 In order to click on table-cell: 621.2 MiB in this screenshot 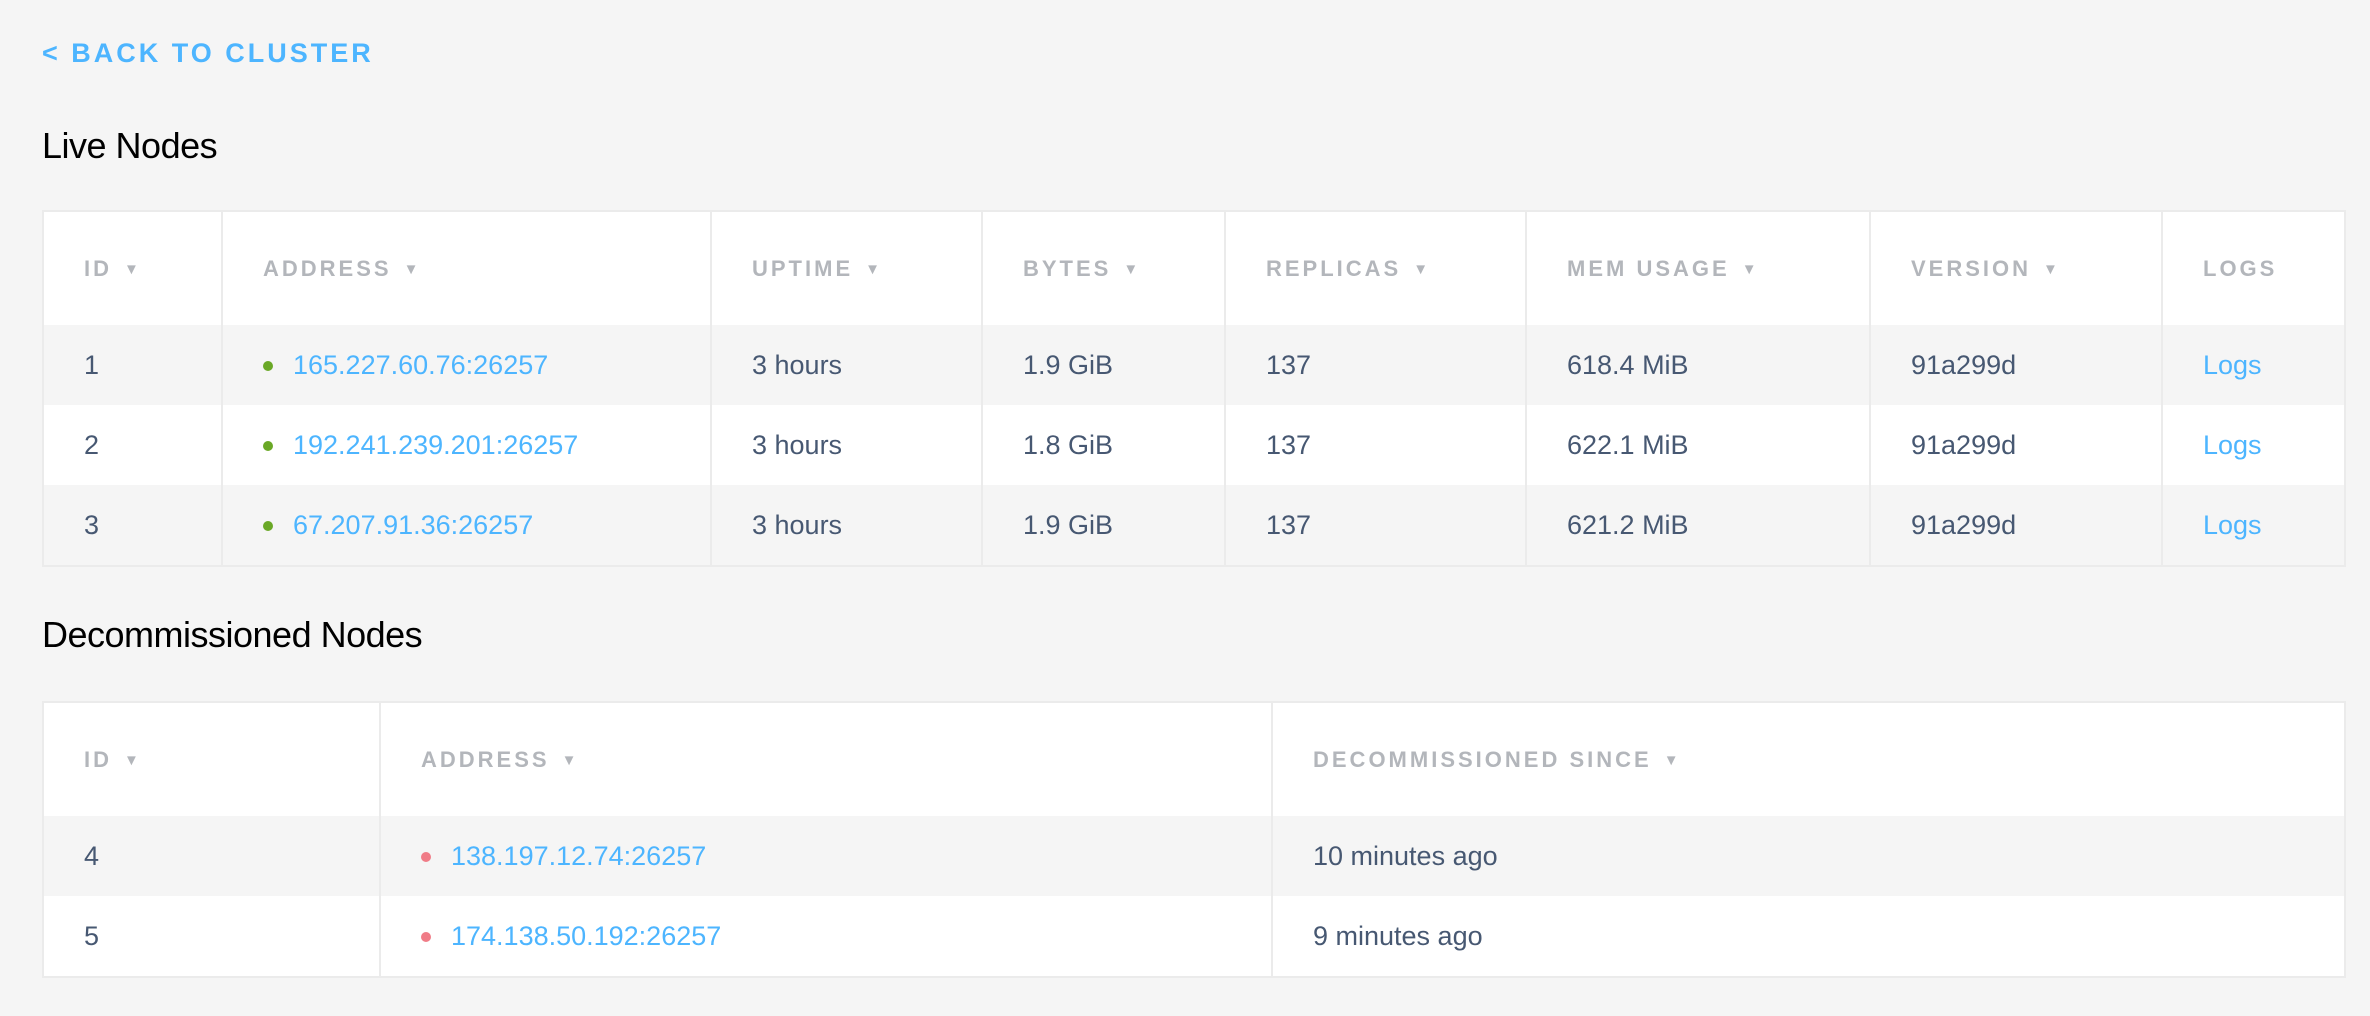, I will do `click(1697, 525)`.